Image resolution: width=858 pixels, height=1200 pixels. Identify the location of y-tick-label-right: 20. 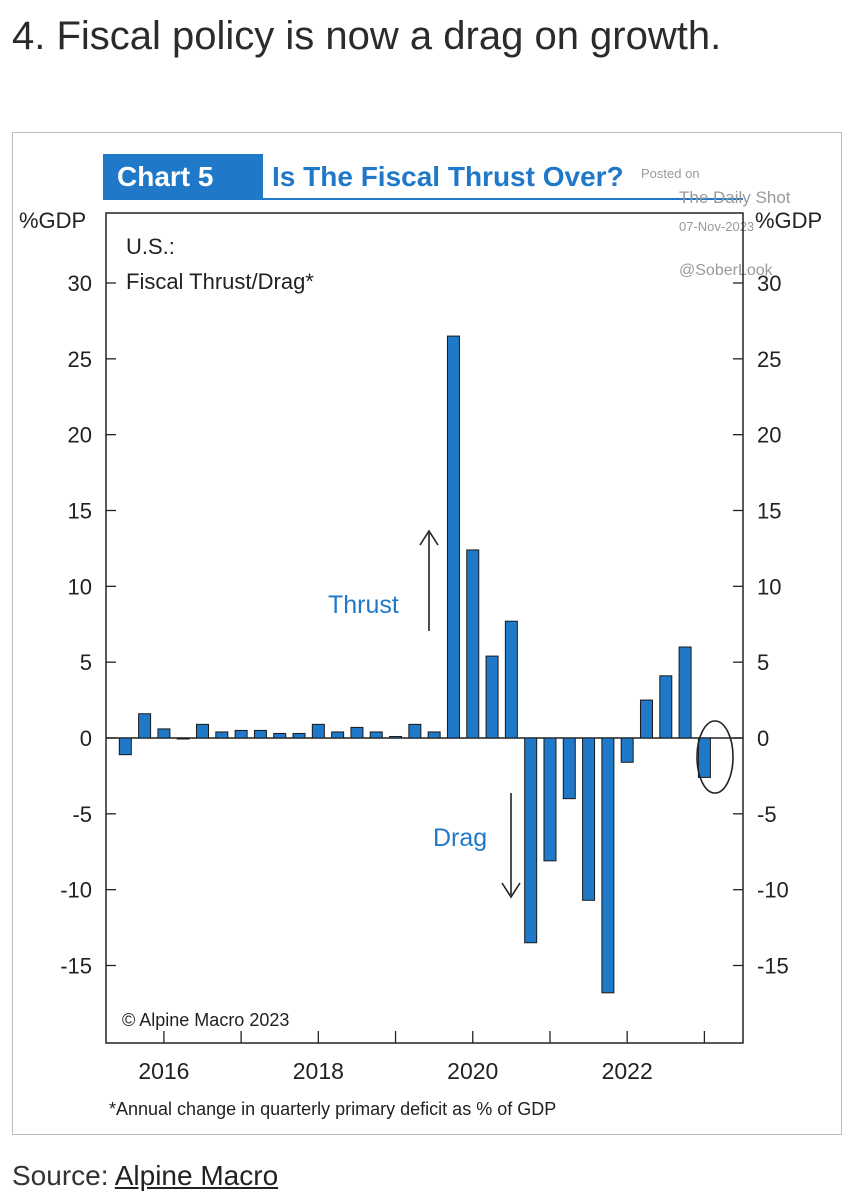
(769, 435).